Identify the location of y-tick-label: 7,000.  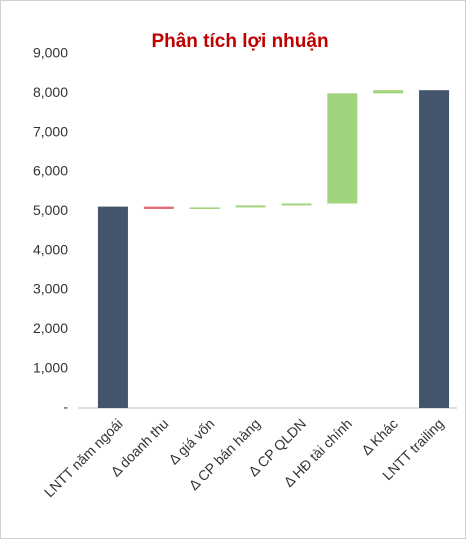
(50, 131).